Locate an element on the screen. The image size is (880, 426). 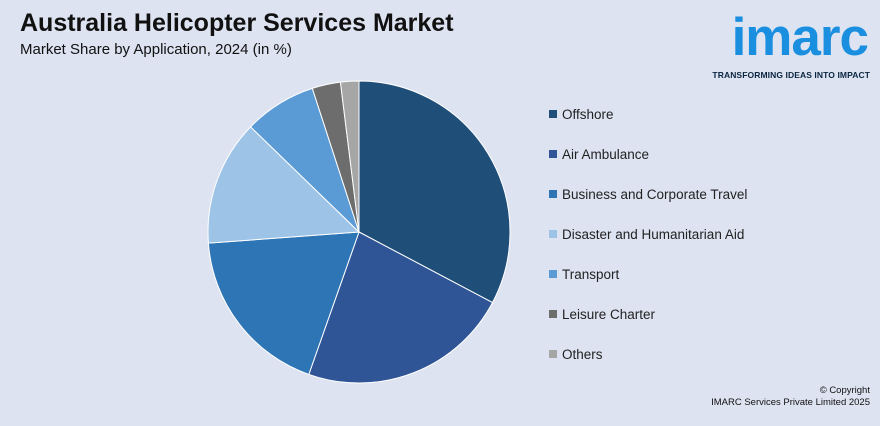
logo-wordmark: imarc is located at coordinates (800, 37).